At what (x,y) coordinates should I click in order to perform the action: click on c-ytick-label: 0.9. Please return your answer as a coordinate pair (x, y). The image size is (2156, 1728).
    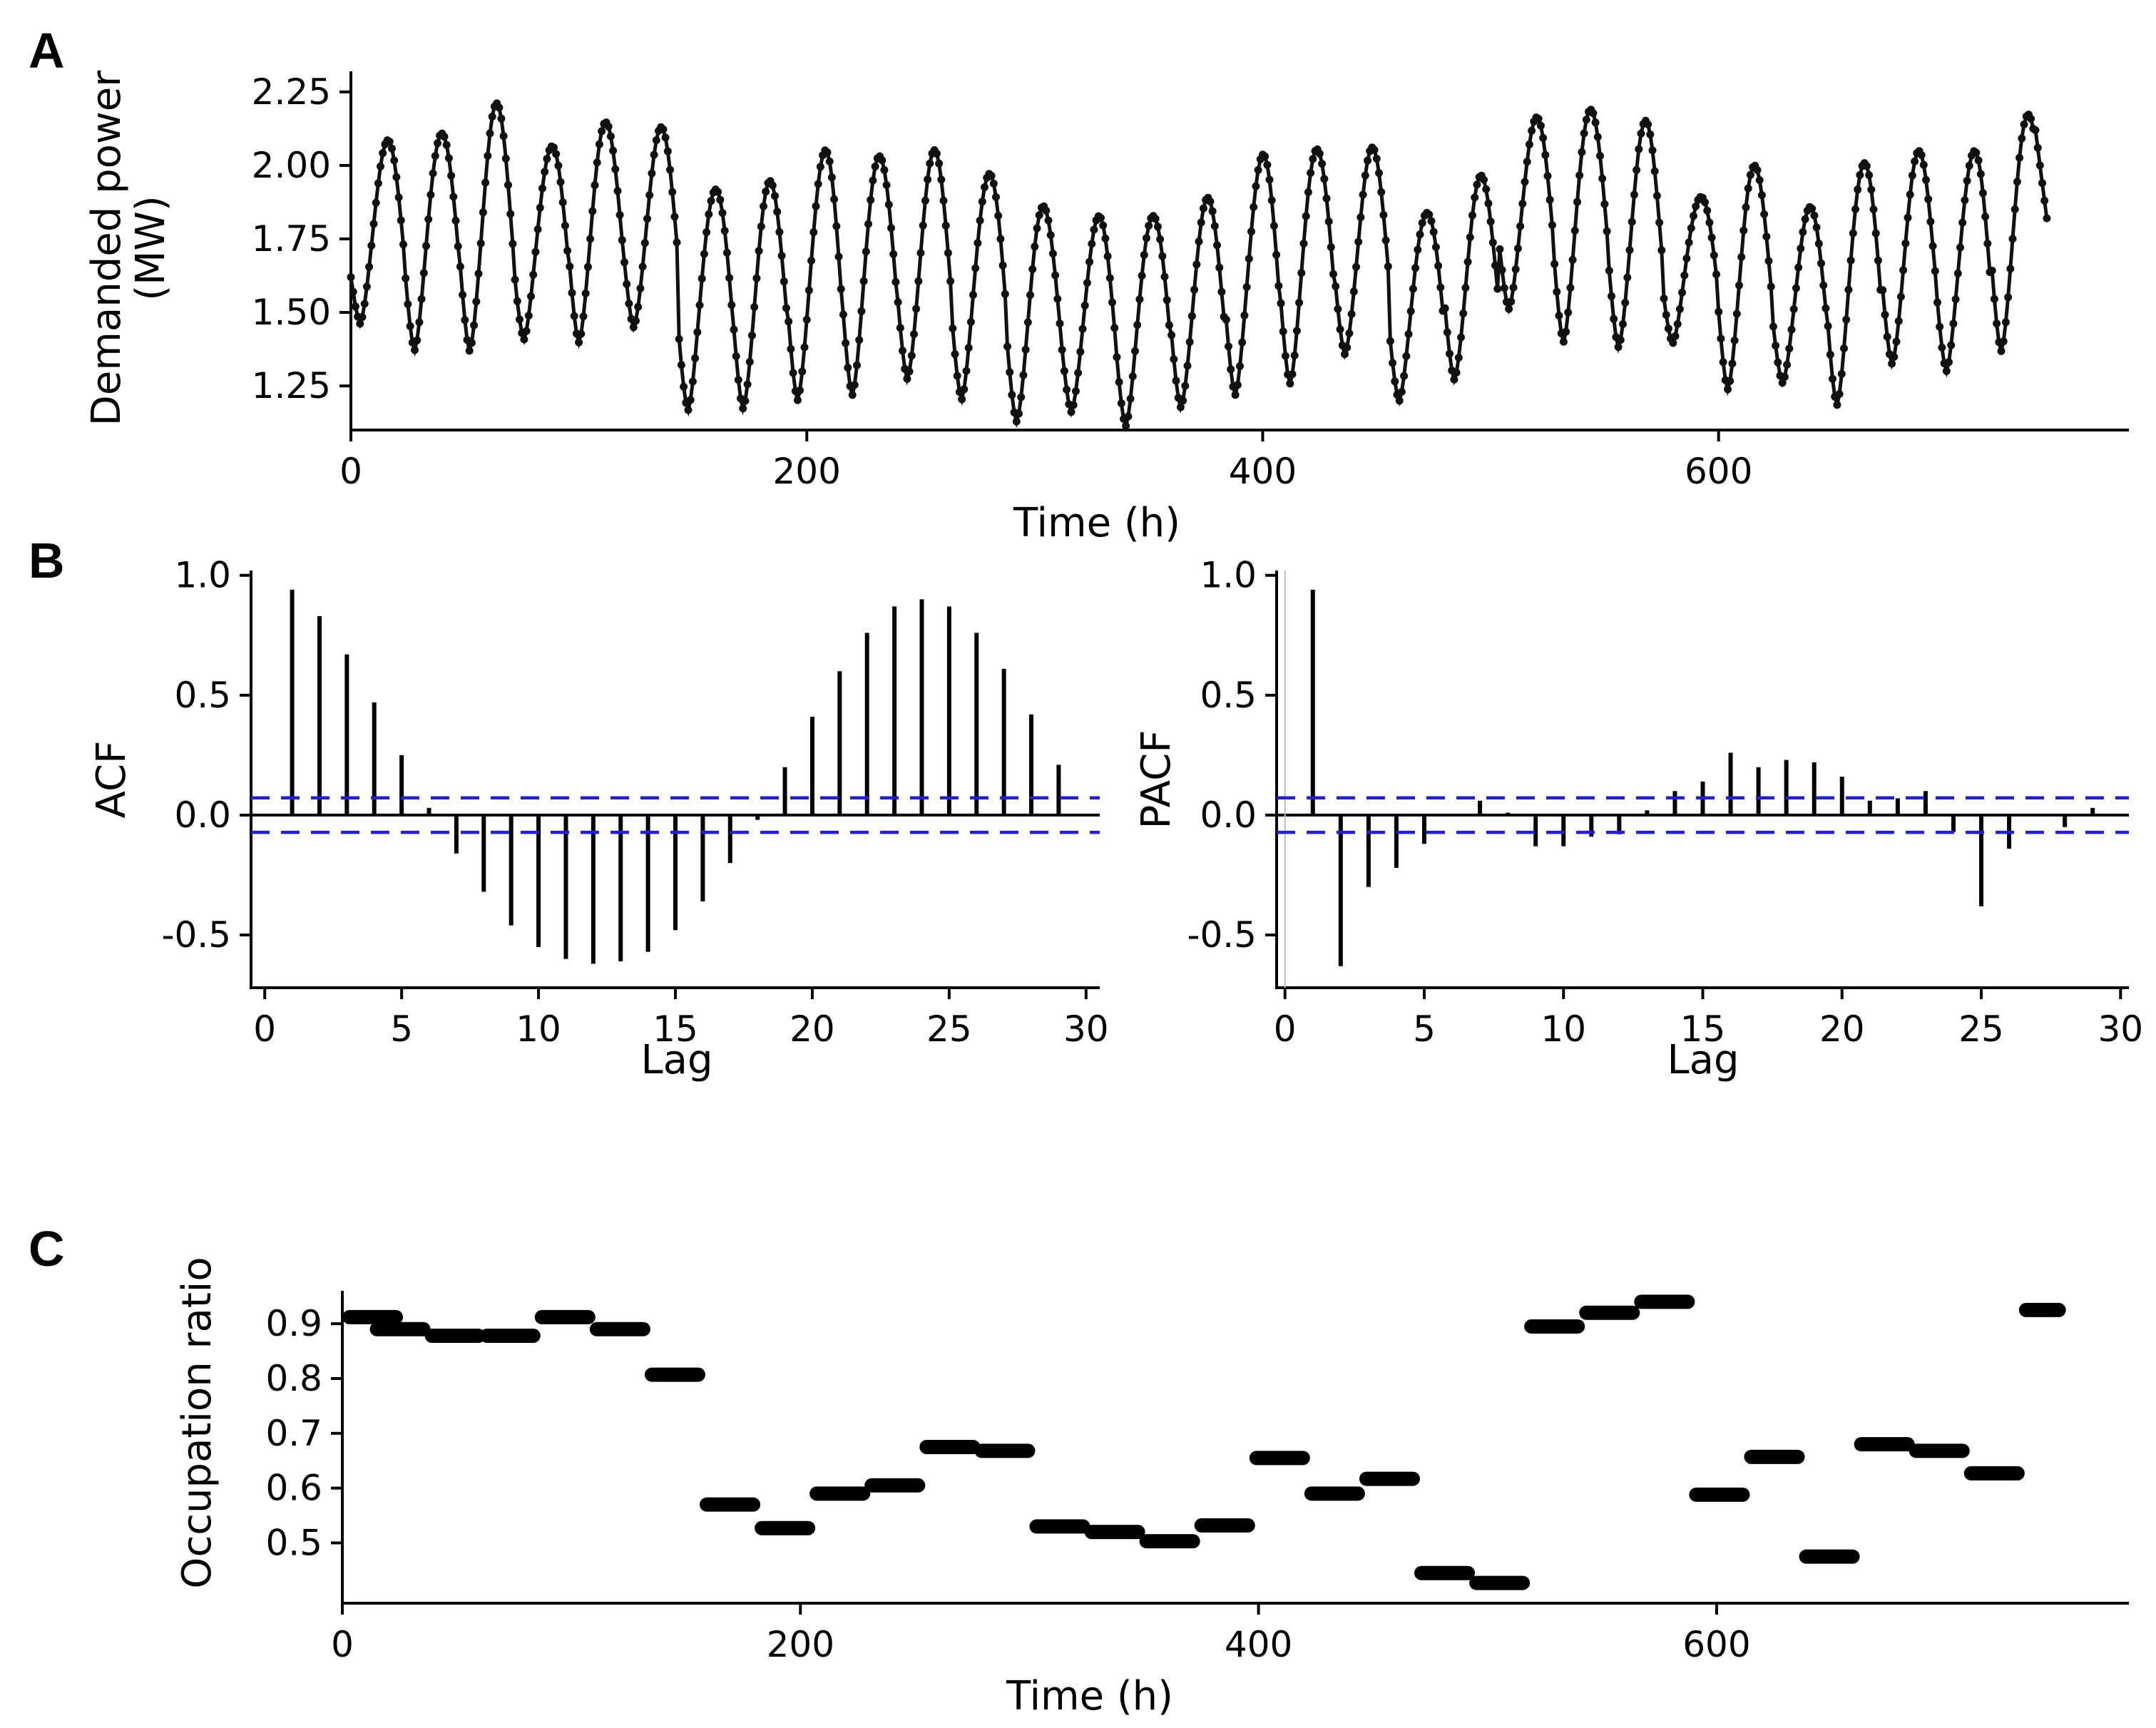
    Looking at the image, I should click on (293, 1323).